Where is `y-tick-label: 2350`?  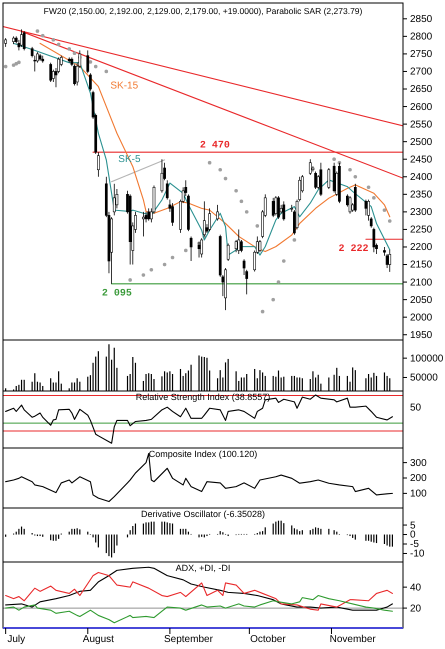
y-tick-label: 2350 is located at coordinates (421, 195).